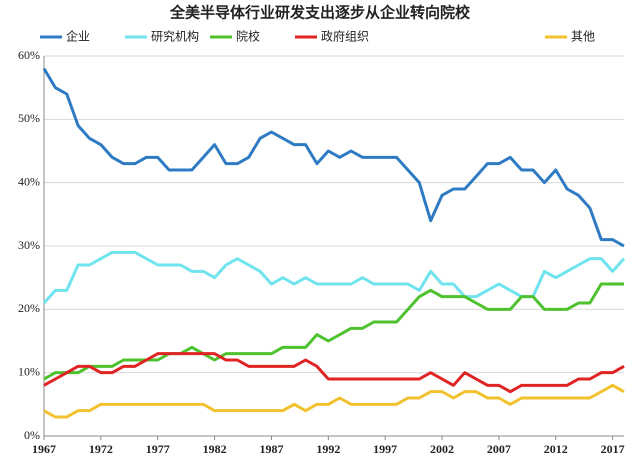  Describe the element at coordinates (583, 37) in the screenshot. I see `legend-label: 其他` at that location.